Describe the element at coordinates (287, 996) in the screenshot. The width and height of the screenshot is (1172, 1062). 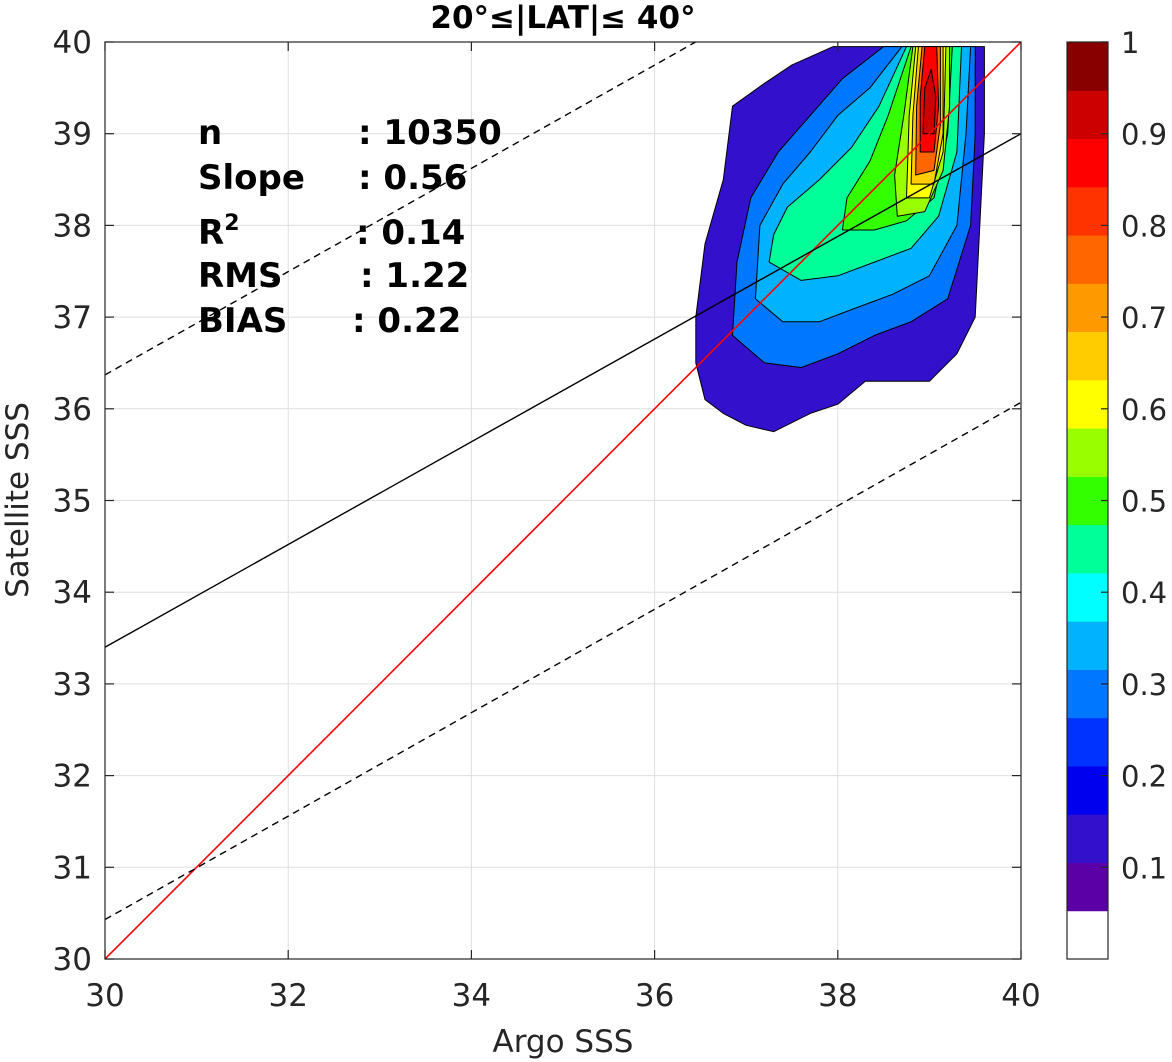
I see `x-tick-label: 32` at that location.